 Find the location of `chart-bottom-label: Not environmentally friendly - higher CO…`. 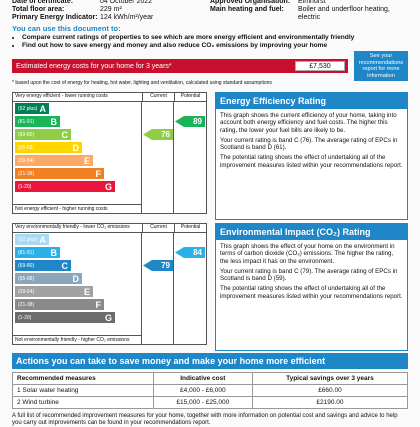

chart-bottom-label: Not environmentally friendly - higher CO… is located at coordinates (77, 339).